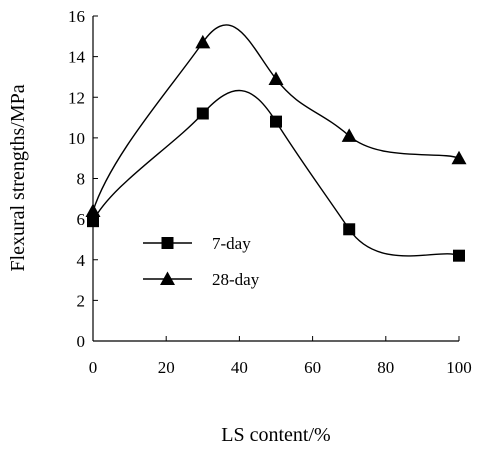 The width and height of the screenshot is (484, 450). Describe the element at coordinates (77, 57) in the screenshot. I see `y-tick-label: 14` at that location.